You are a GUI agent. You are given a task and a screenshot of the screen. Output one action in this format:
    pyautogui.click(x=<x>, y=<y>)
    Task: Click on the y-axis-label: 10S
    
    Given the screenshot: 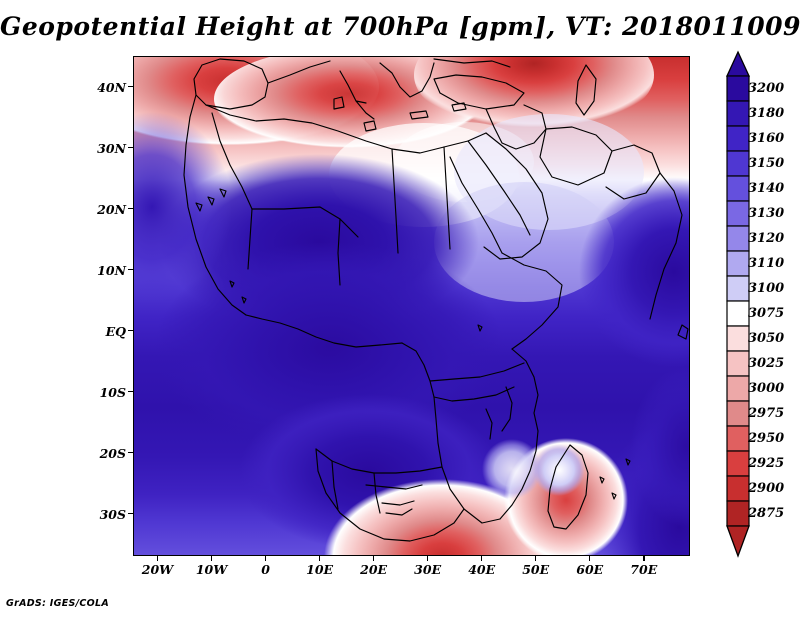 What is the action you would take?
    pyautogui.click(x=112, y=392)
    